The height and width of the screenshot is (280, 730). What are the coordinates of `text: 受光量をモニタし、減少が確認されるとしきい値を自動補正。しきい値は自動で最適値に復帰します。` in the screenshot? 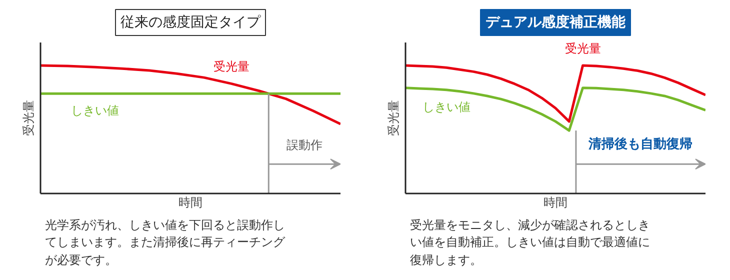 It's located at (530, 243).